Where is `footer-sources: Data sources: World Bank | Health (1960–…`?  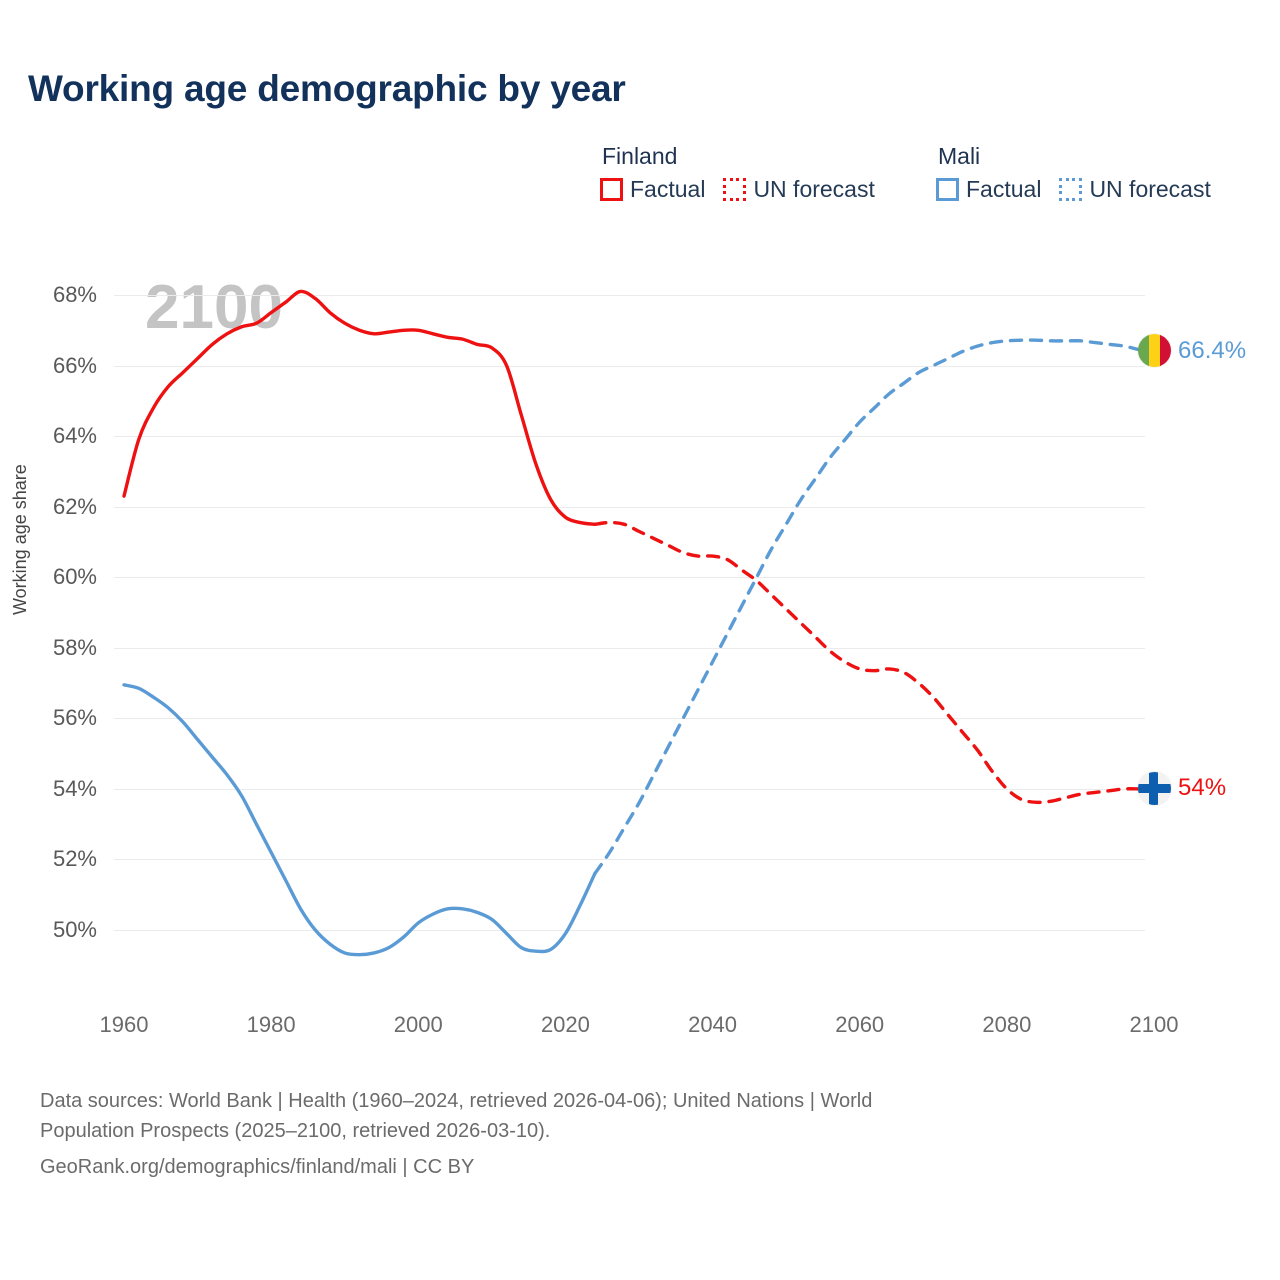
footer-sources: Data sources: World Bank | Health (1960–… is located at coordinates (610, 1134).